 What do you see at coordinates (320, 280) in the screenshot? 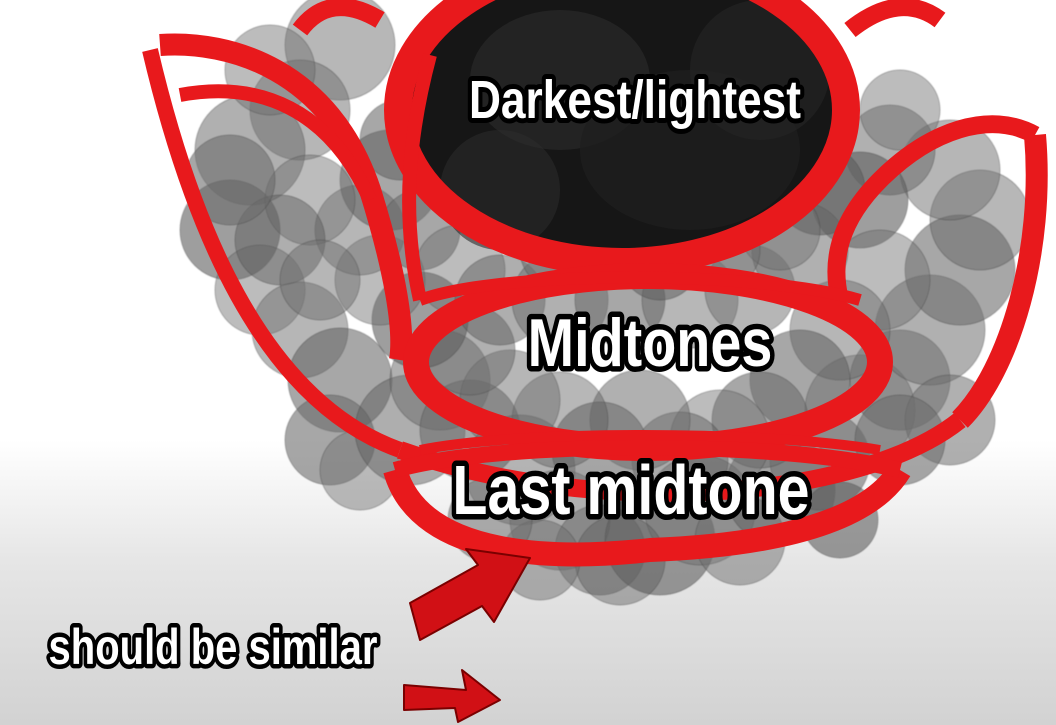
I see `gray-circle` at bounding box center [320, 280].